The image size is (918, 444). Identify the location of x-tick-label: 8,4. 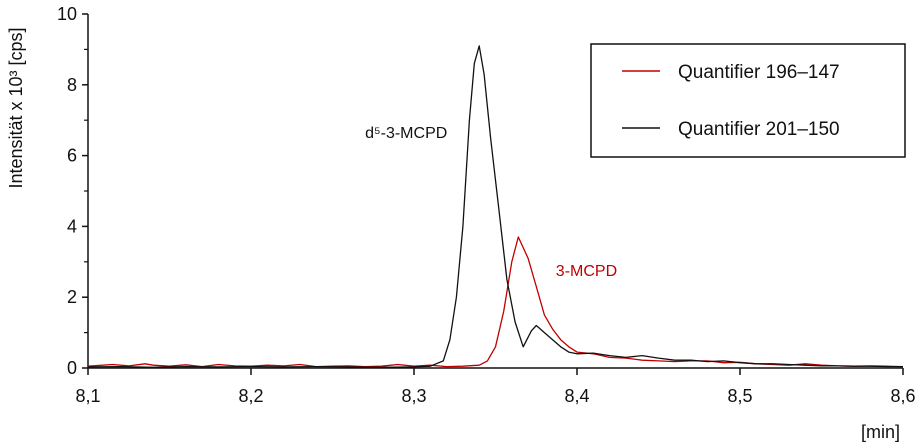
(576, 396).